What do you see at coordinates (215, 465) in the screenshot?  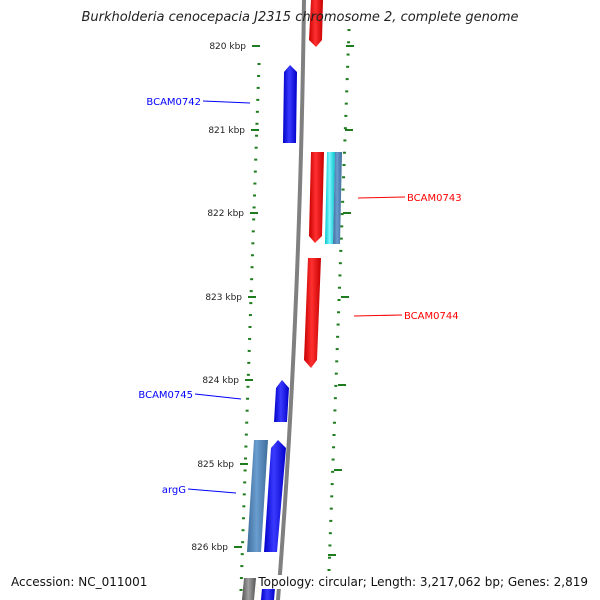 I see `tick-label: 825 kbp` at bounding box center [215, 465].